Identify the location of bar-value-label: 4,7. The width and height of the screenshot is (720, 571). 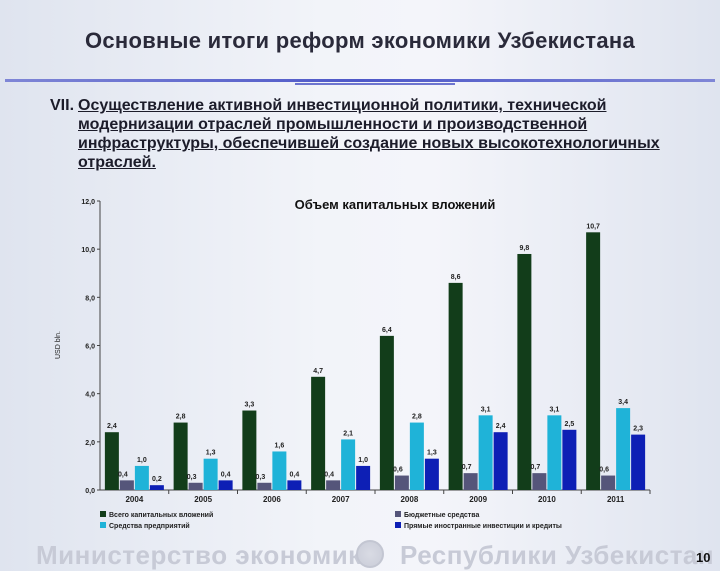
(318, 371).